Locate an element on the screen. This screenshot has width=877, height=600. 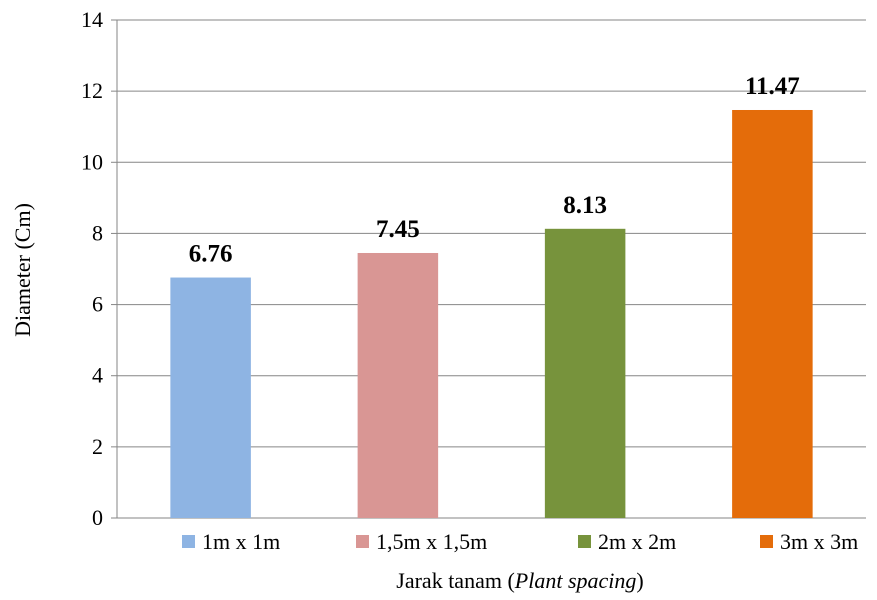
data-label: 11.47 is located at coordinates (772, 86).